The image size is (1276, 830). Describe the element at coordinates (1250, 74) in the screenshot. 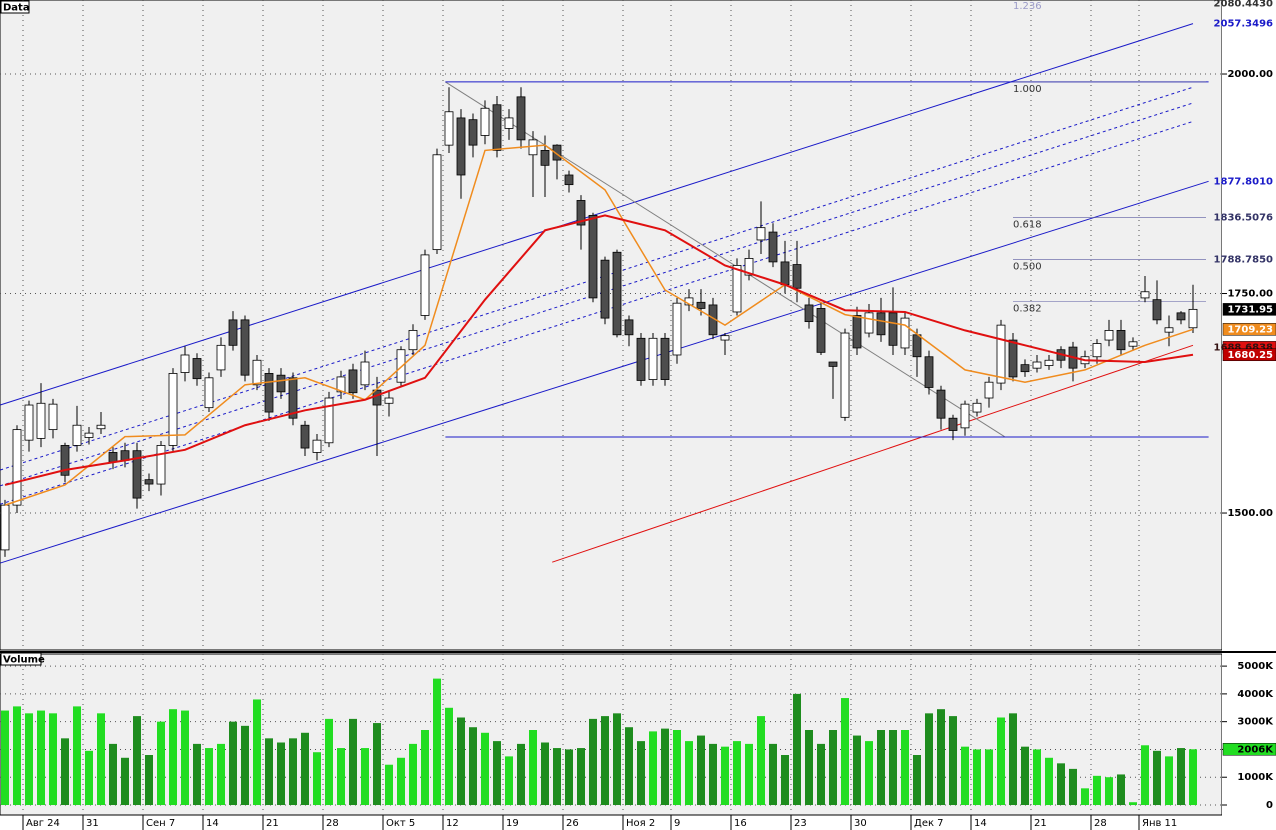

I see `y-tick-label: 2000.00` at that location.